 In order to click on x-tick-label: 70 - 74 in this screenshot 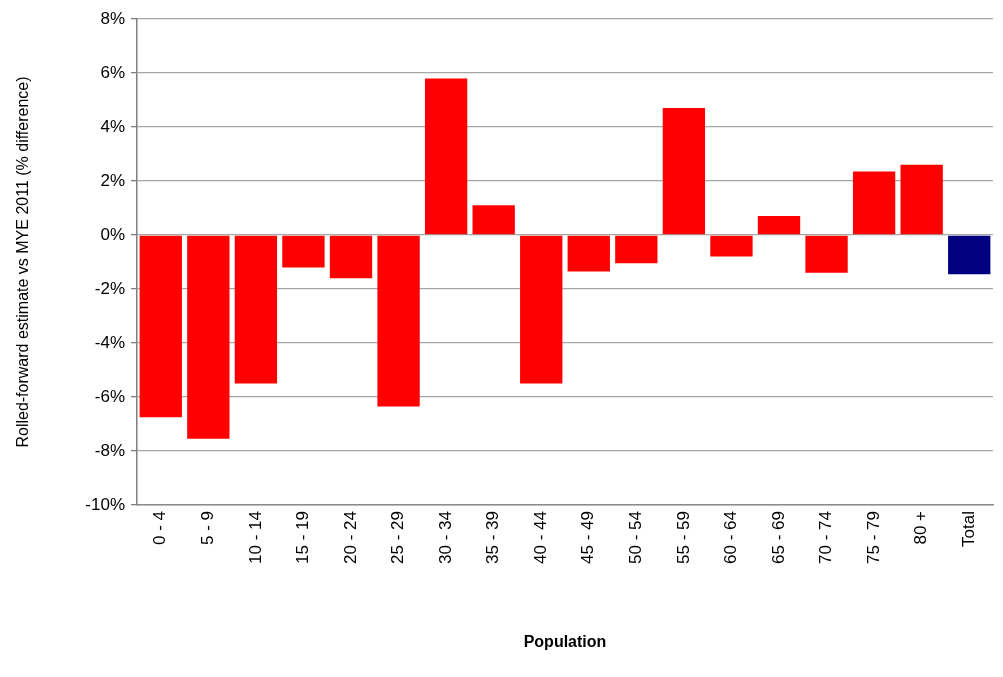, I will do `click(826, 537)`.